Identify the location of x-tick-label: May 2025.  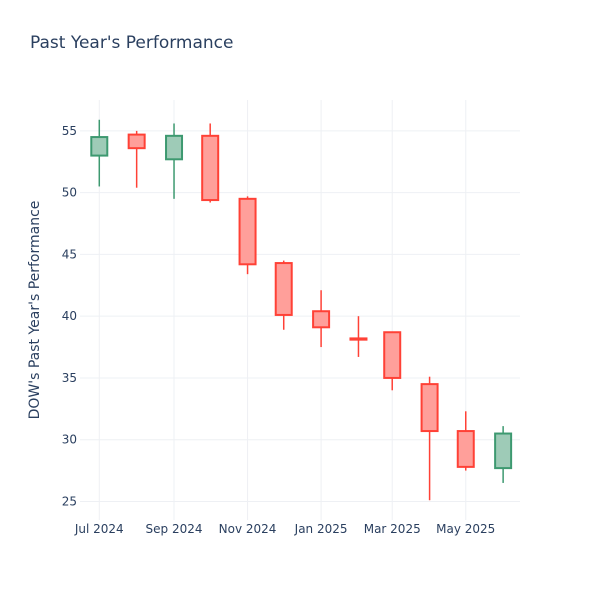
(465, 529).